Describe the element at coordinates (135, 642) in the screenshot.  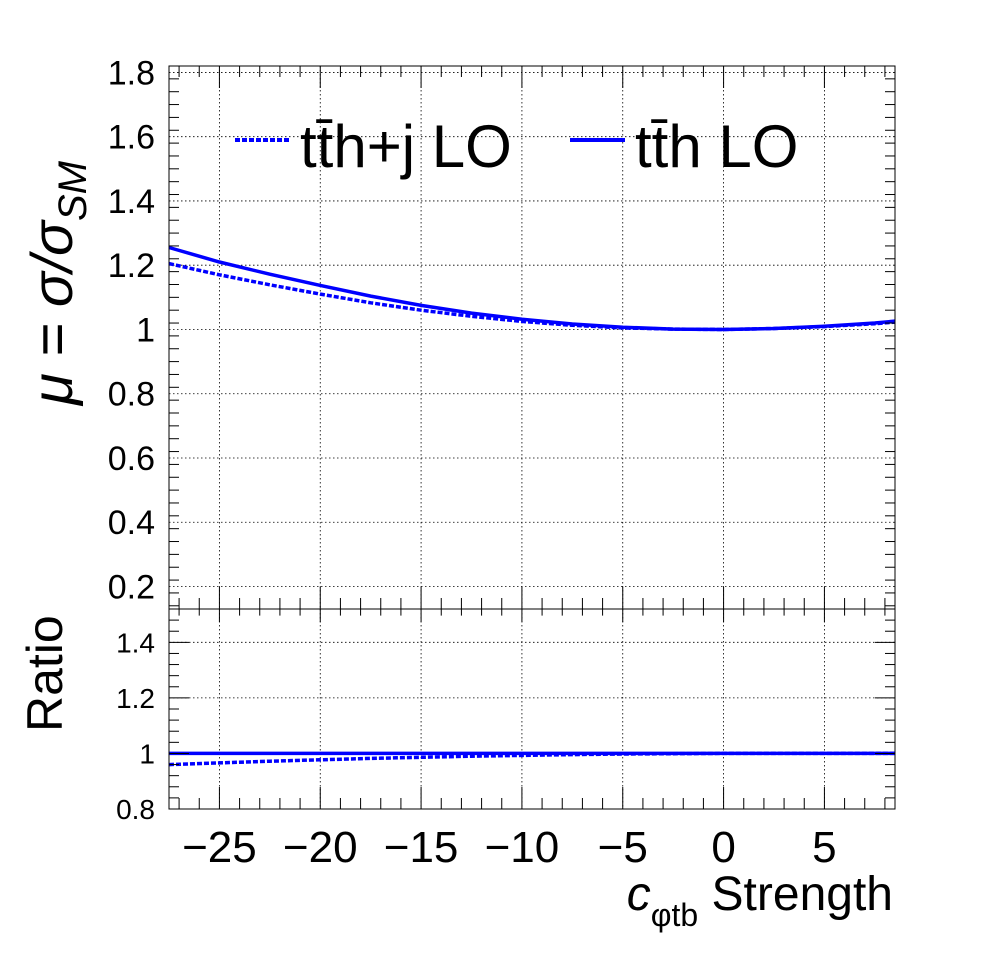
I see `ratio-y-tick-label: 1.4` at that location.